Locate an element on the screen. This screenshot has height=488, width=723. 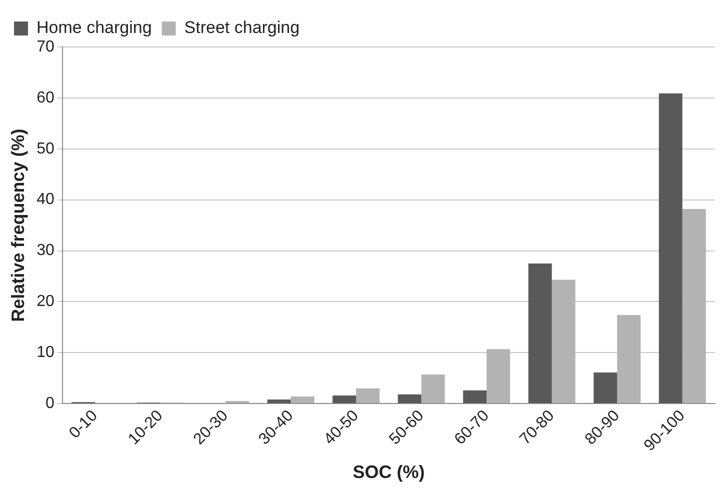
legend-label: Home charging is located at coordinates (94, 28).